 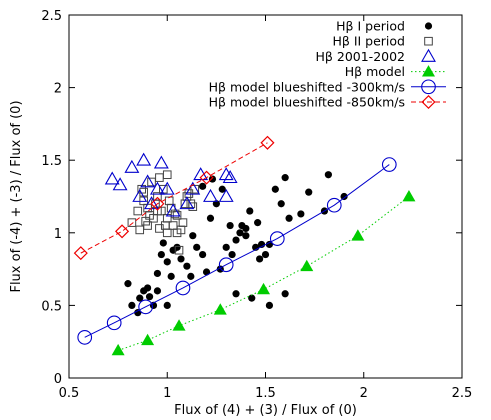 What do you see at coordinates (16, 196) in the screenshot?
I see `y-axis-title: Flux of (-4) + (-3) / Flux of (0)` at bounding box center [16, 196].